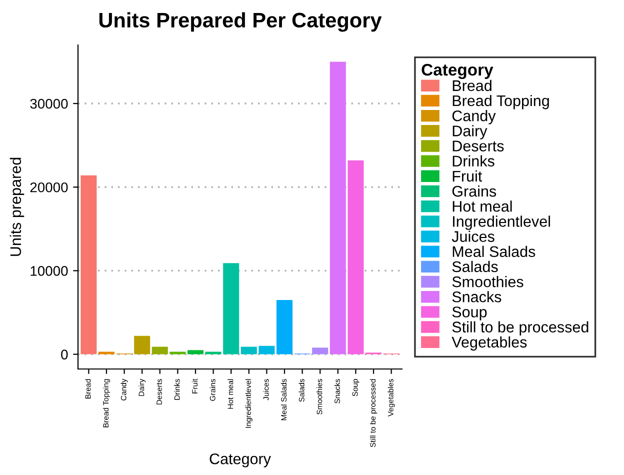 The image size is (624, 475). What do you see at coordinates (473, 236) in the screenshot?
I see `legend-label: Juices` at bounding box center [473, 236].